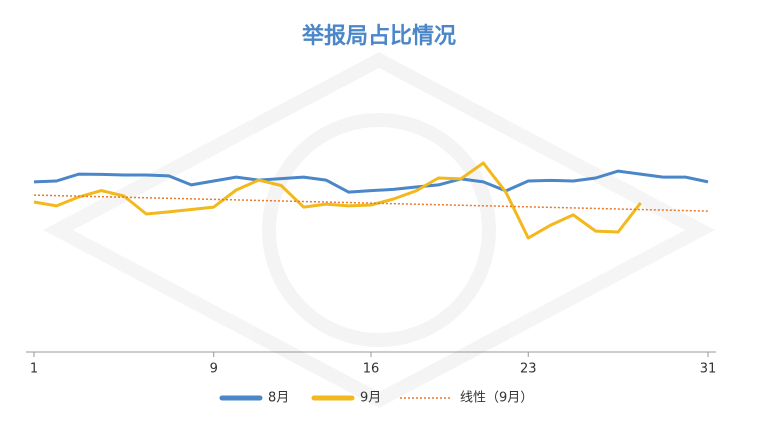 The height and width of the screenshot is (421, 758). I want to click on legend-label: 8月, so click(278, 398).